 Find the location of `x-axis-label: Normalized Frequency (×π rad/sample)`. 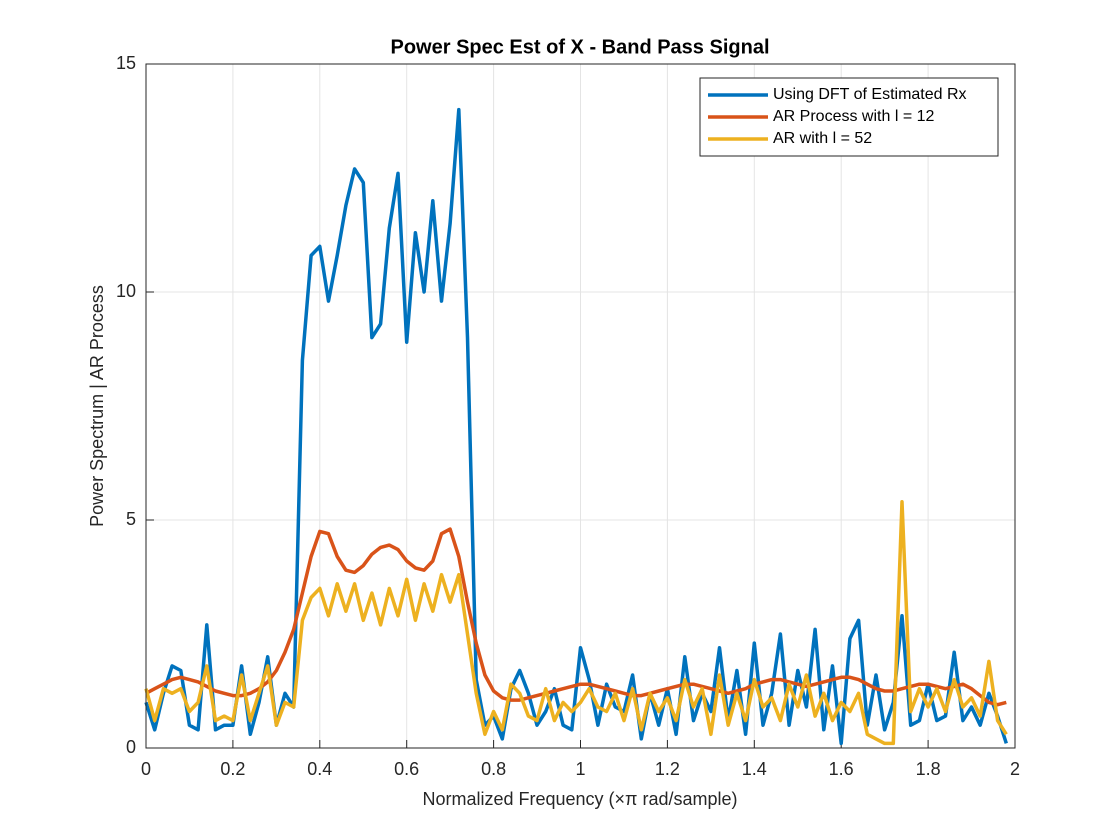

x-axis-label: Normalized Frequency (×π rad/sample) is located at coordinates (579, 799).